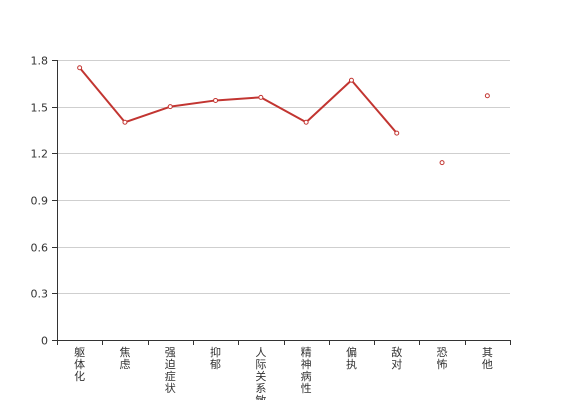 This screenshot has width=567, height=400. What do you see at coordinates (442, 358) in the screenshot?
I see `x-tick-label-8: 恐怖` at bounding box center [442, 358].